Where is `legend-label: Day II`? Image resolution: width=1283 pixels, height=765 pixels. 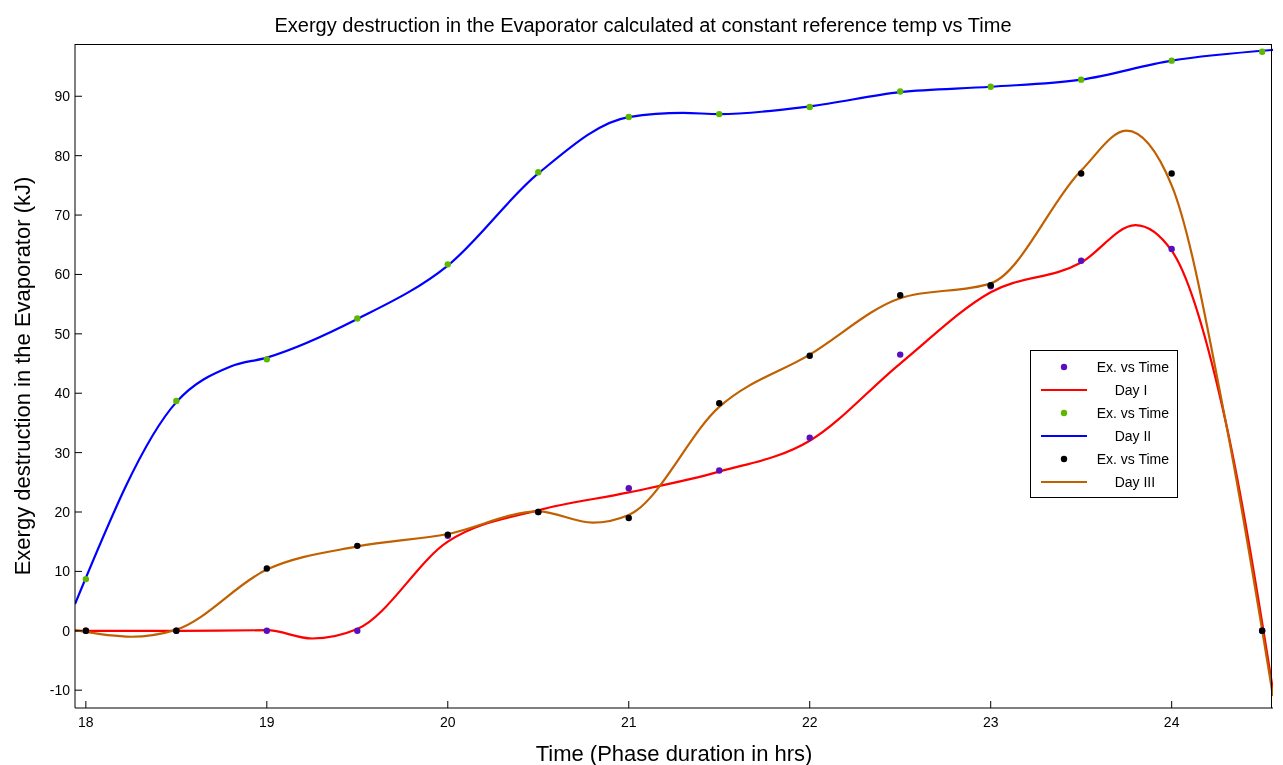
legend-label: Day II is located at coordinates (1132, 435).